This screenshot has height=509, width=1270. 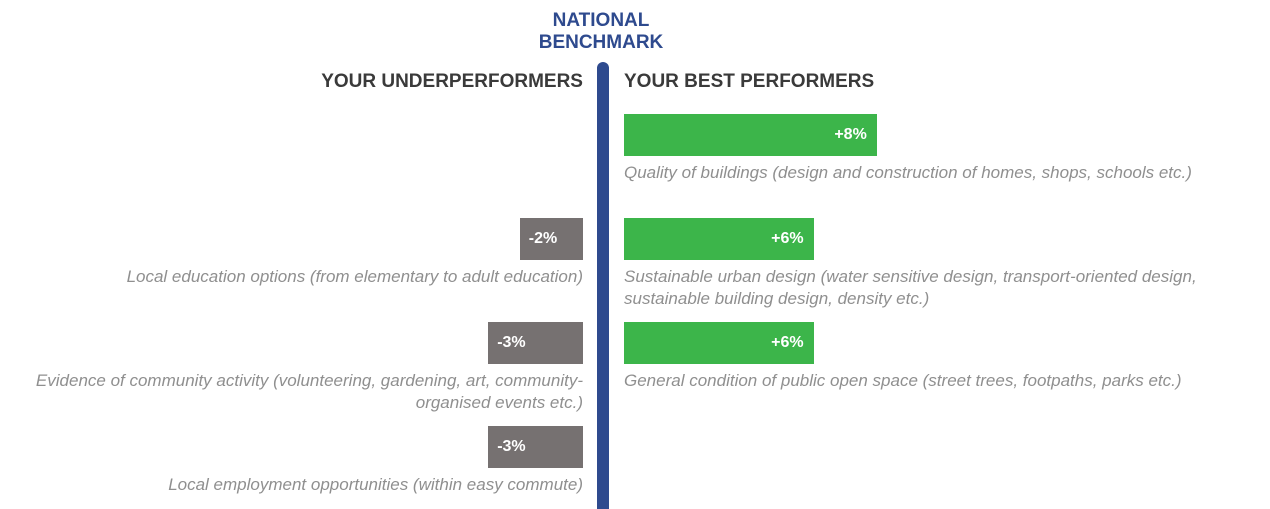 I want to click on legend-right: YOUR BEST PERFORMERS, so click(x=749, y=81).